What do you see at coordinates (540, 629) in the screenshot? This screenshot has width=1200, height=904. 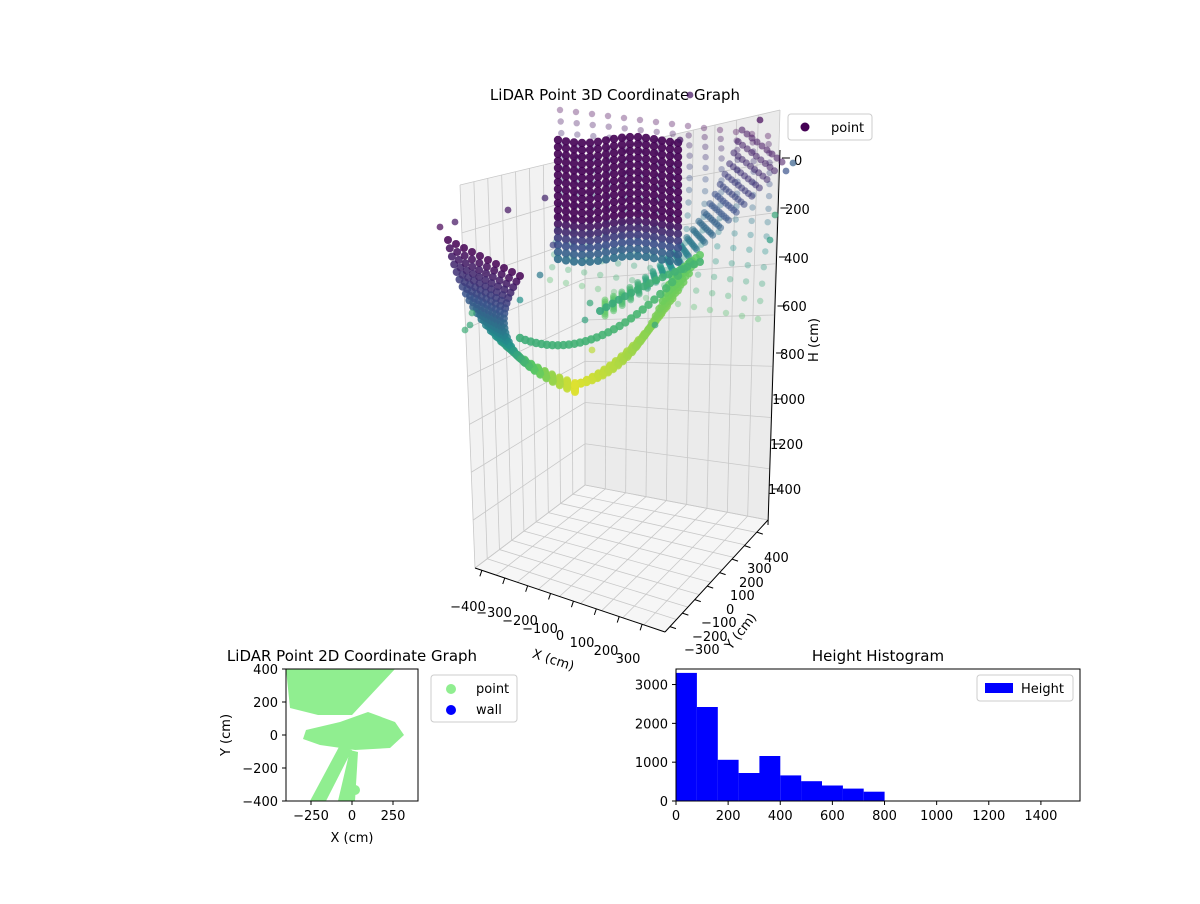 I see `x-tick-label: −100` at bounding box center [540, 629].